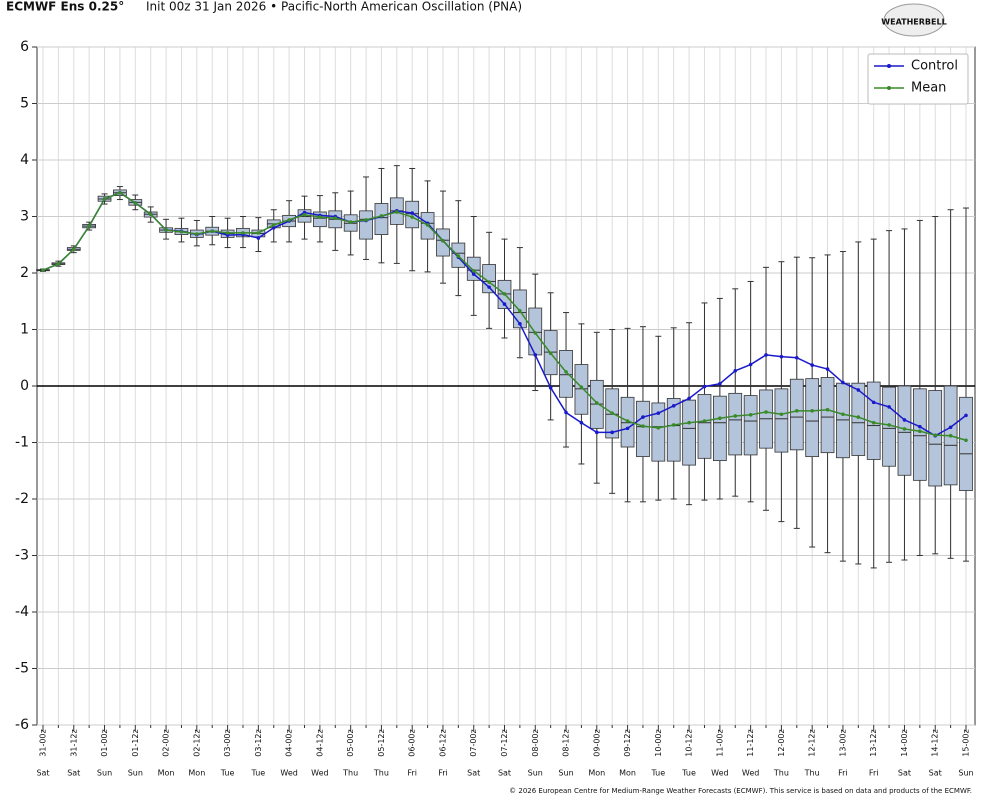  I want to click on y-tick-label: 1, so click(24, 330).